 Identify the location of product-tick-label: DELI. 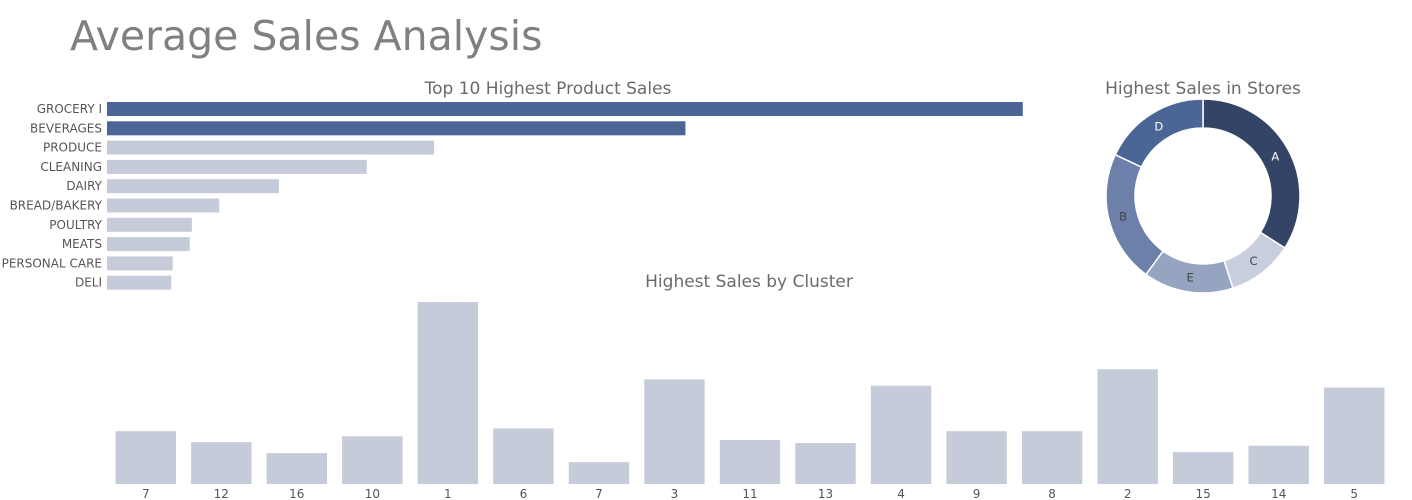
(88, 283).